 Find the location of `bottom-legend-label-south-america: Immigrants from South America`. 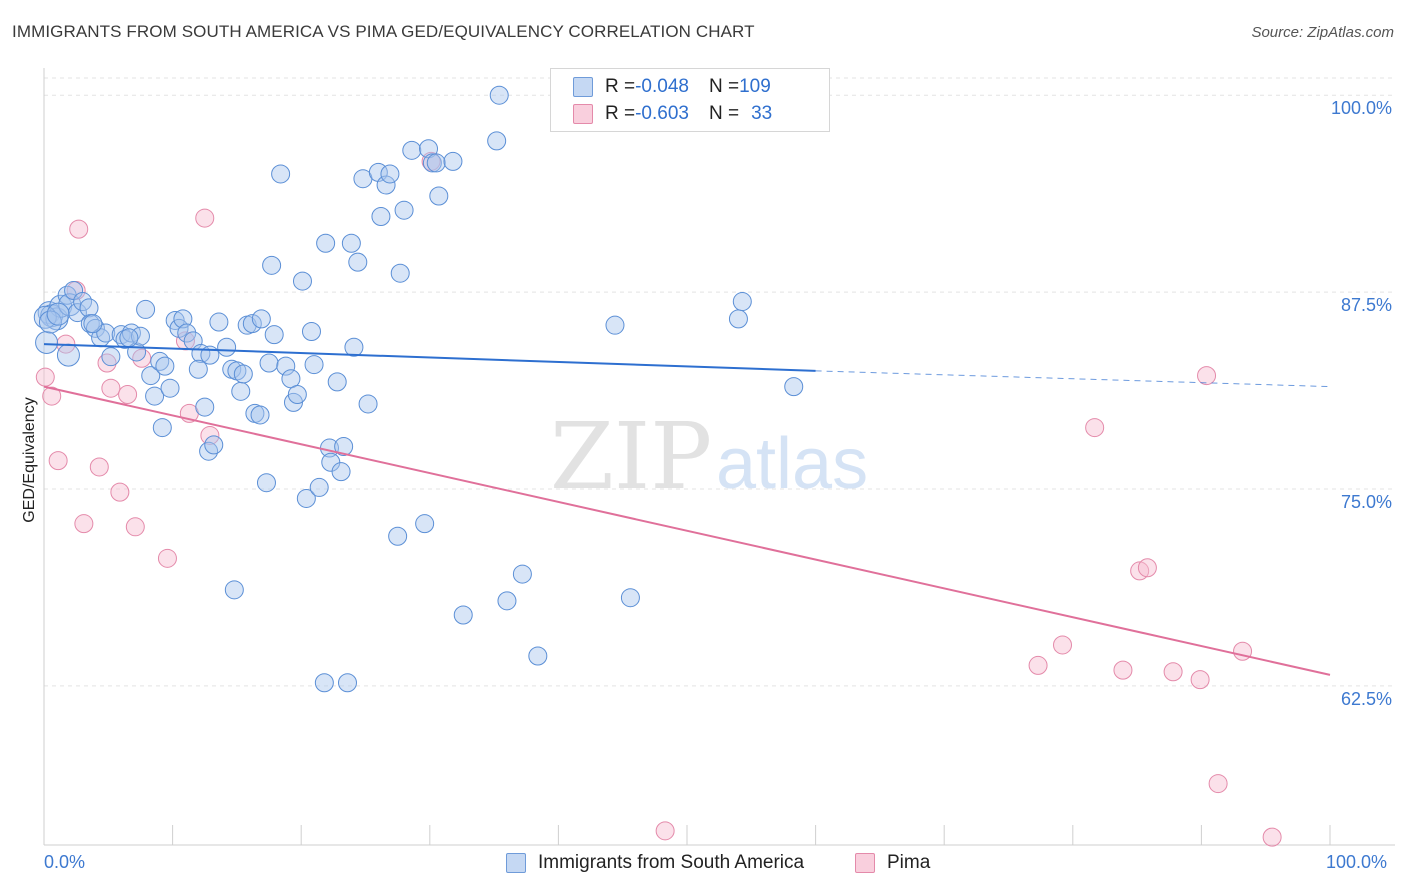

bottom-legend-label-south-america: Immigrants from South America is located at coordinates (671, 862).